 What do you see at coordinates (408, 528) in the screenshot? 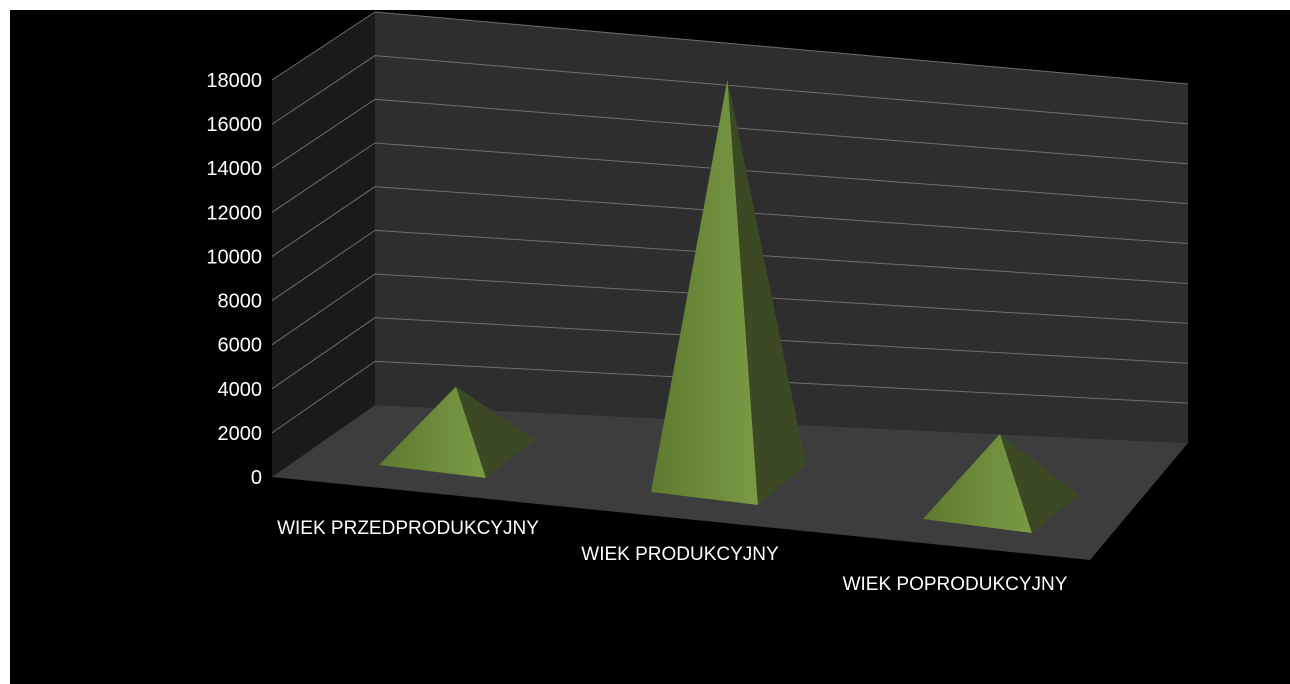
I see `category-label: WIEK PRZEDPRODUKCYJNY` at bounding box center [408, 528].